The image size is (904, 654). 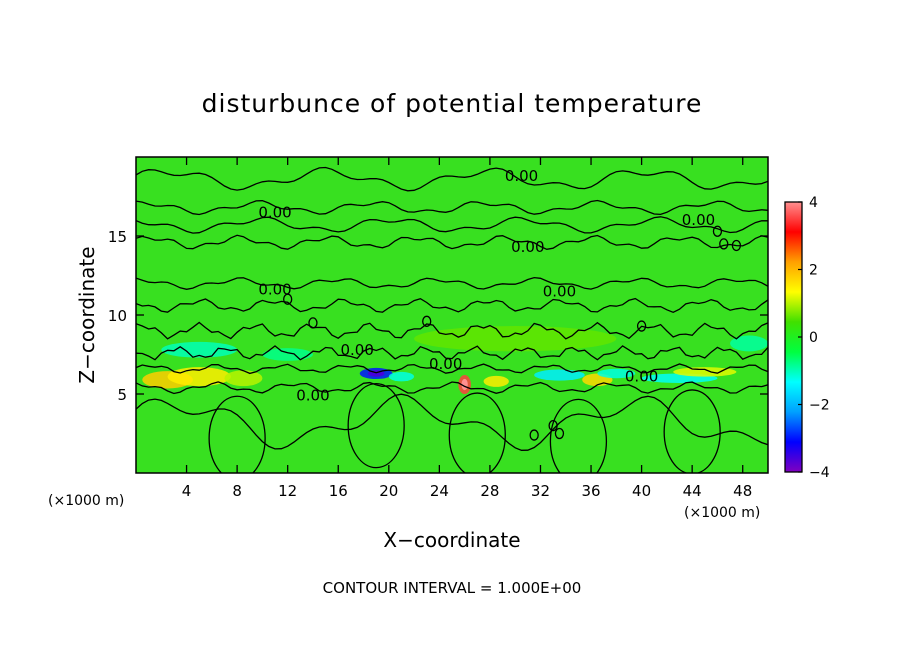 I want to click on y-tick-label-0: 5, so click(x=122, y=395).